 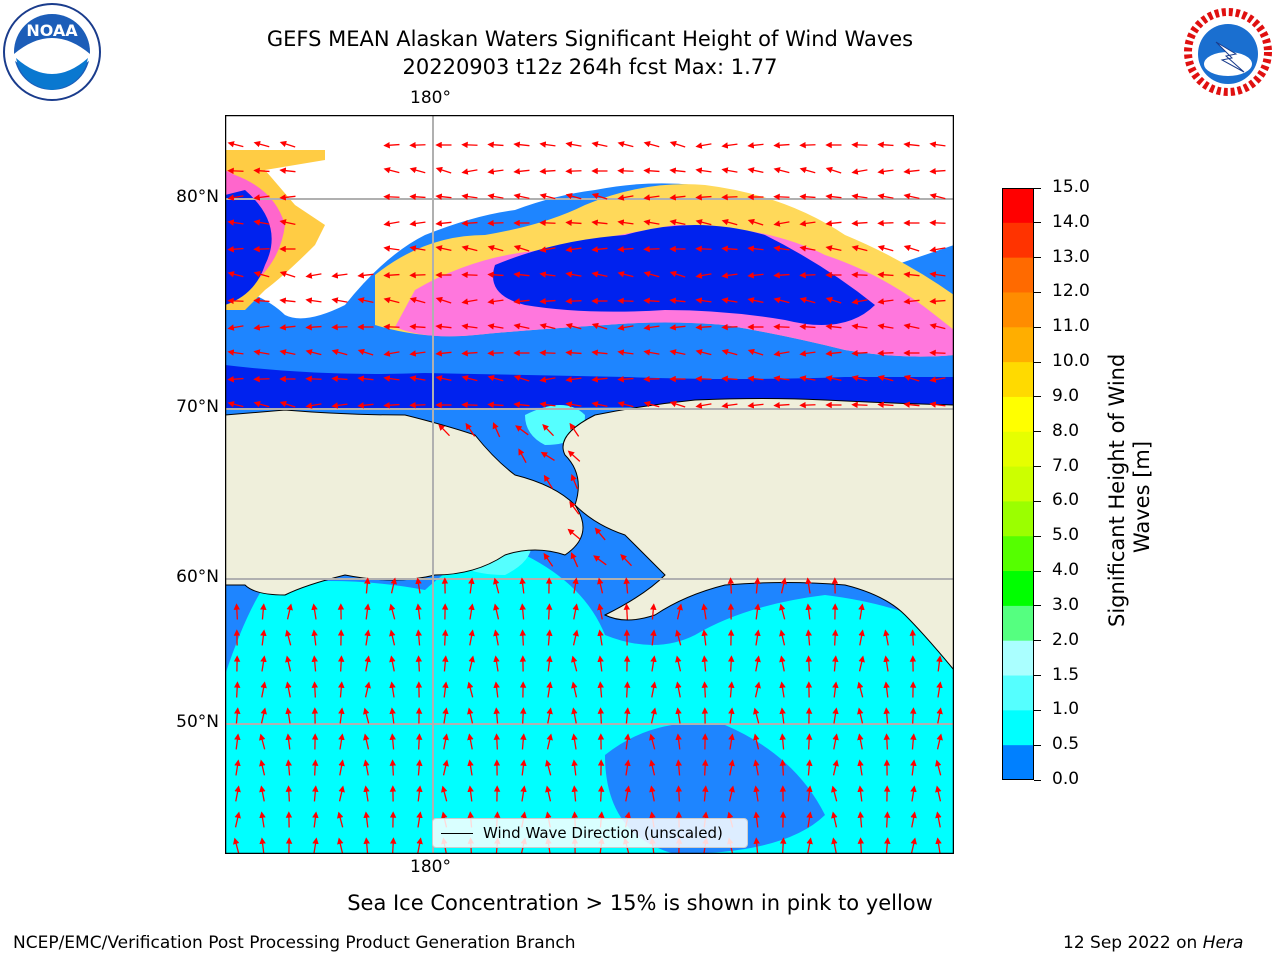 I want to click on colorbar-segment, so click(x=1018, y=589).